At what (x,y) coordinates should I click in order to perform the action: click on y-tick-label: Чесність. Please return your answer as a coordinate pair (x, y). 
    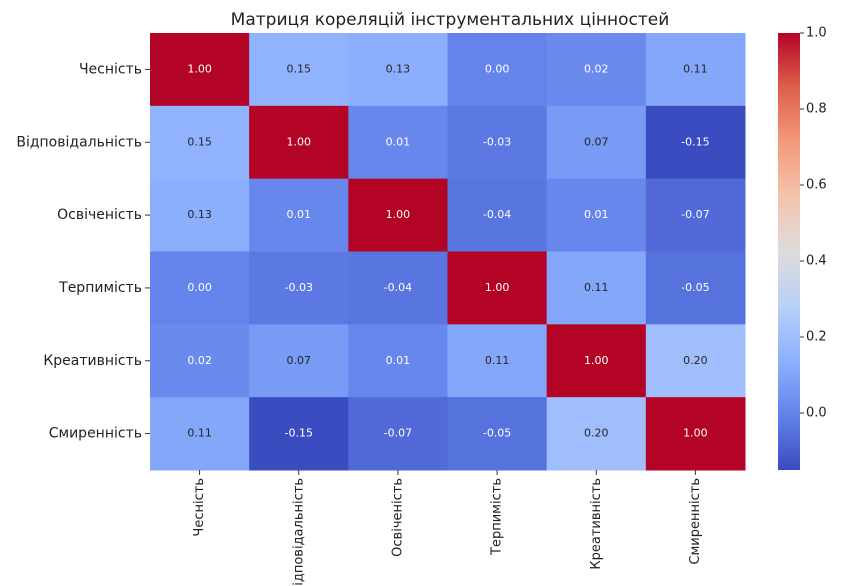
    Looking at the image, I should click on (110, 69).